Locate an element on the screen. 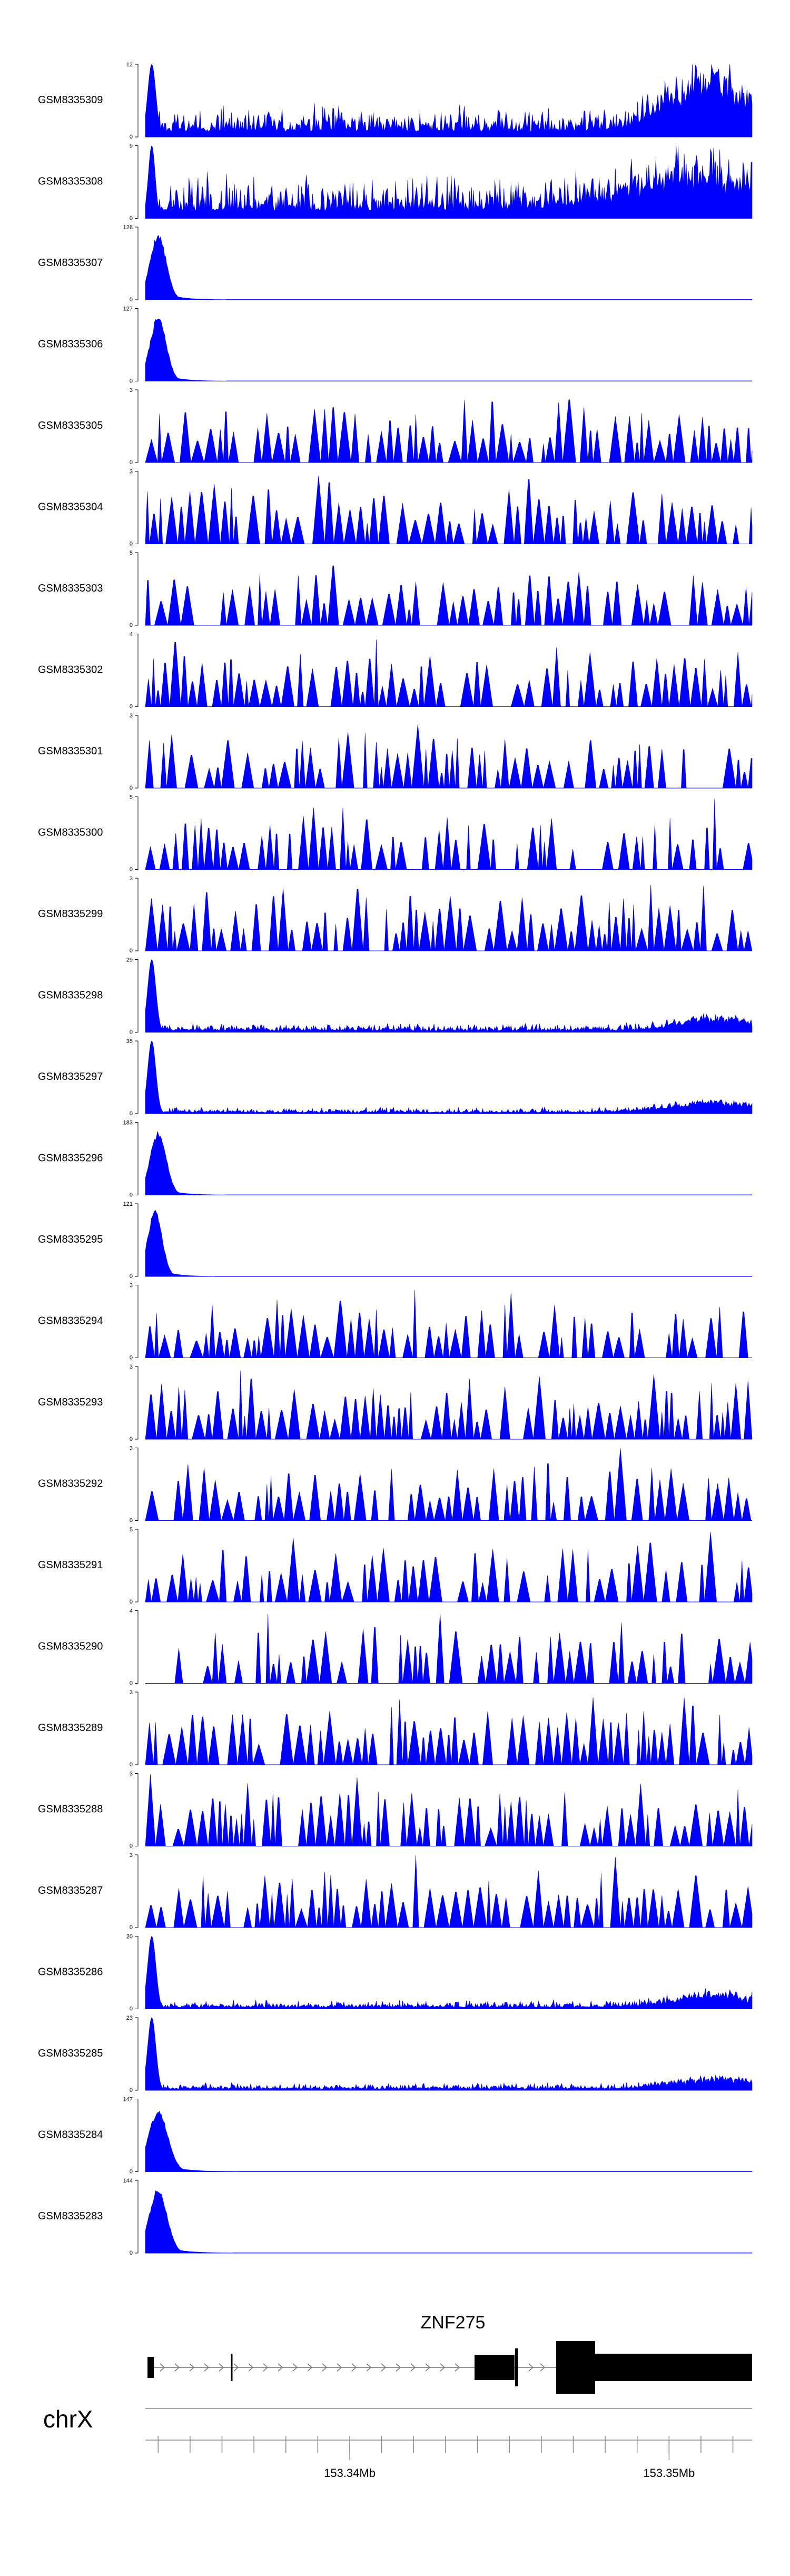 This screenshot has height=2576, width=790. track-label: GSM8335305 is located at coordinates (70, 425).